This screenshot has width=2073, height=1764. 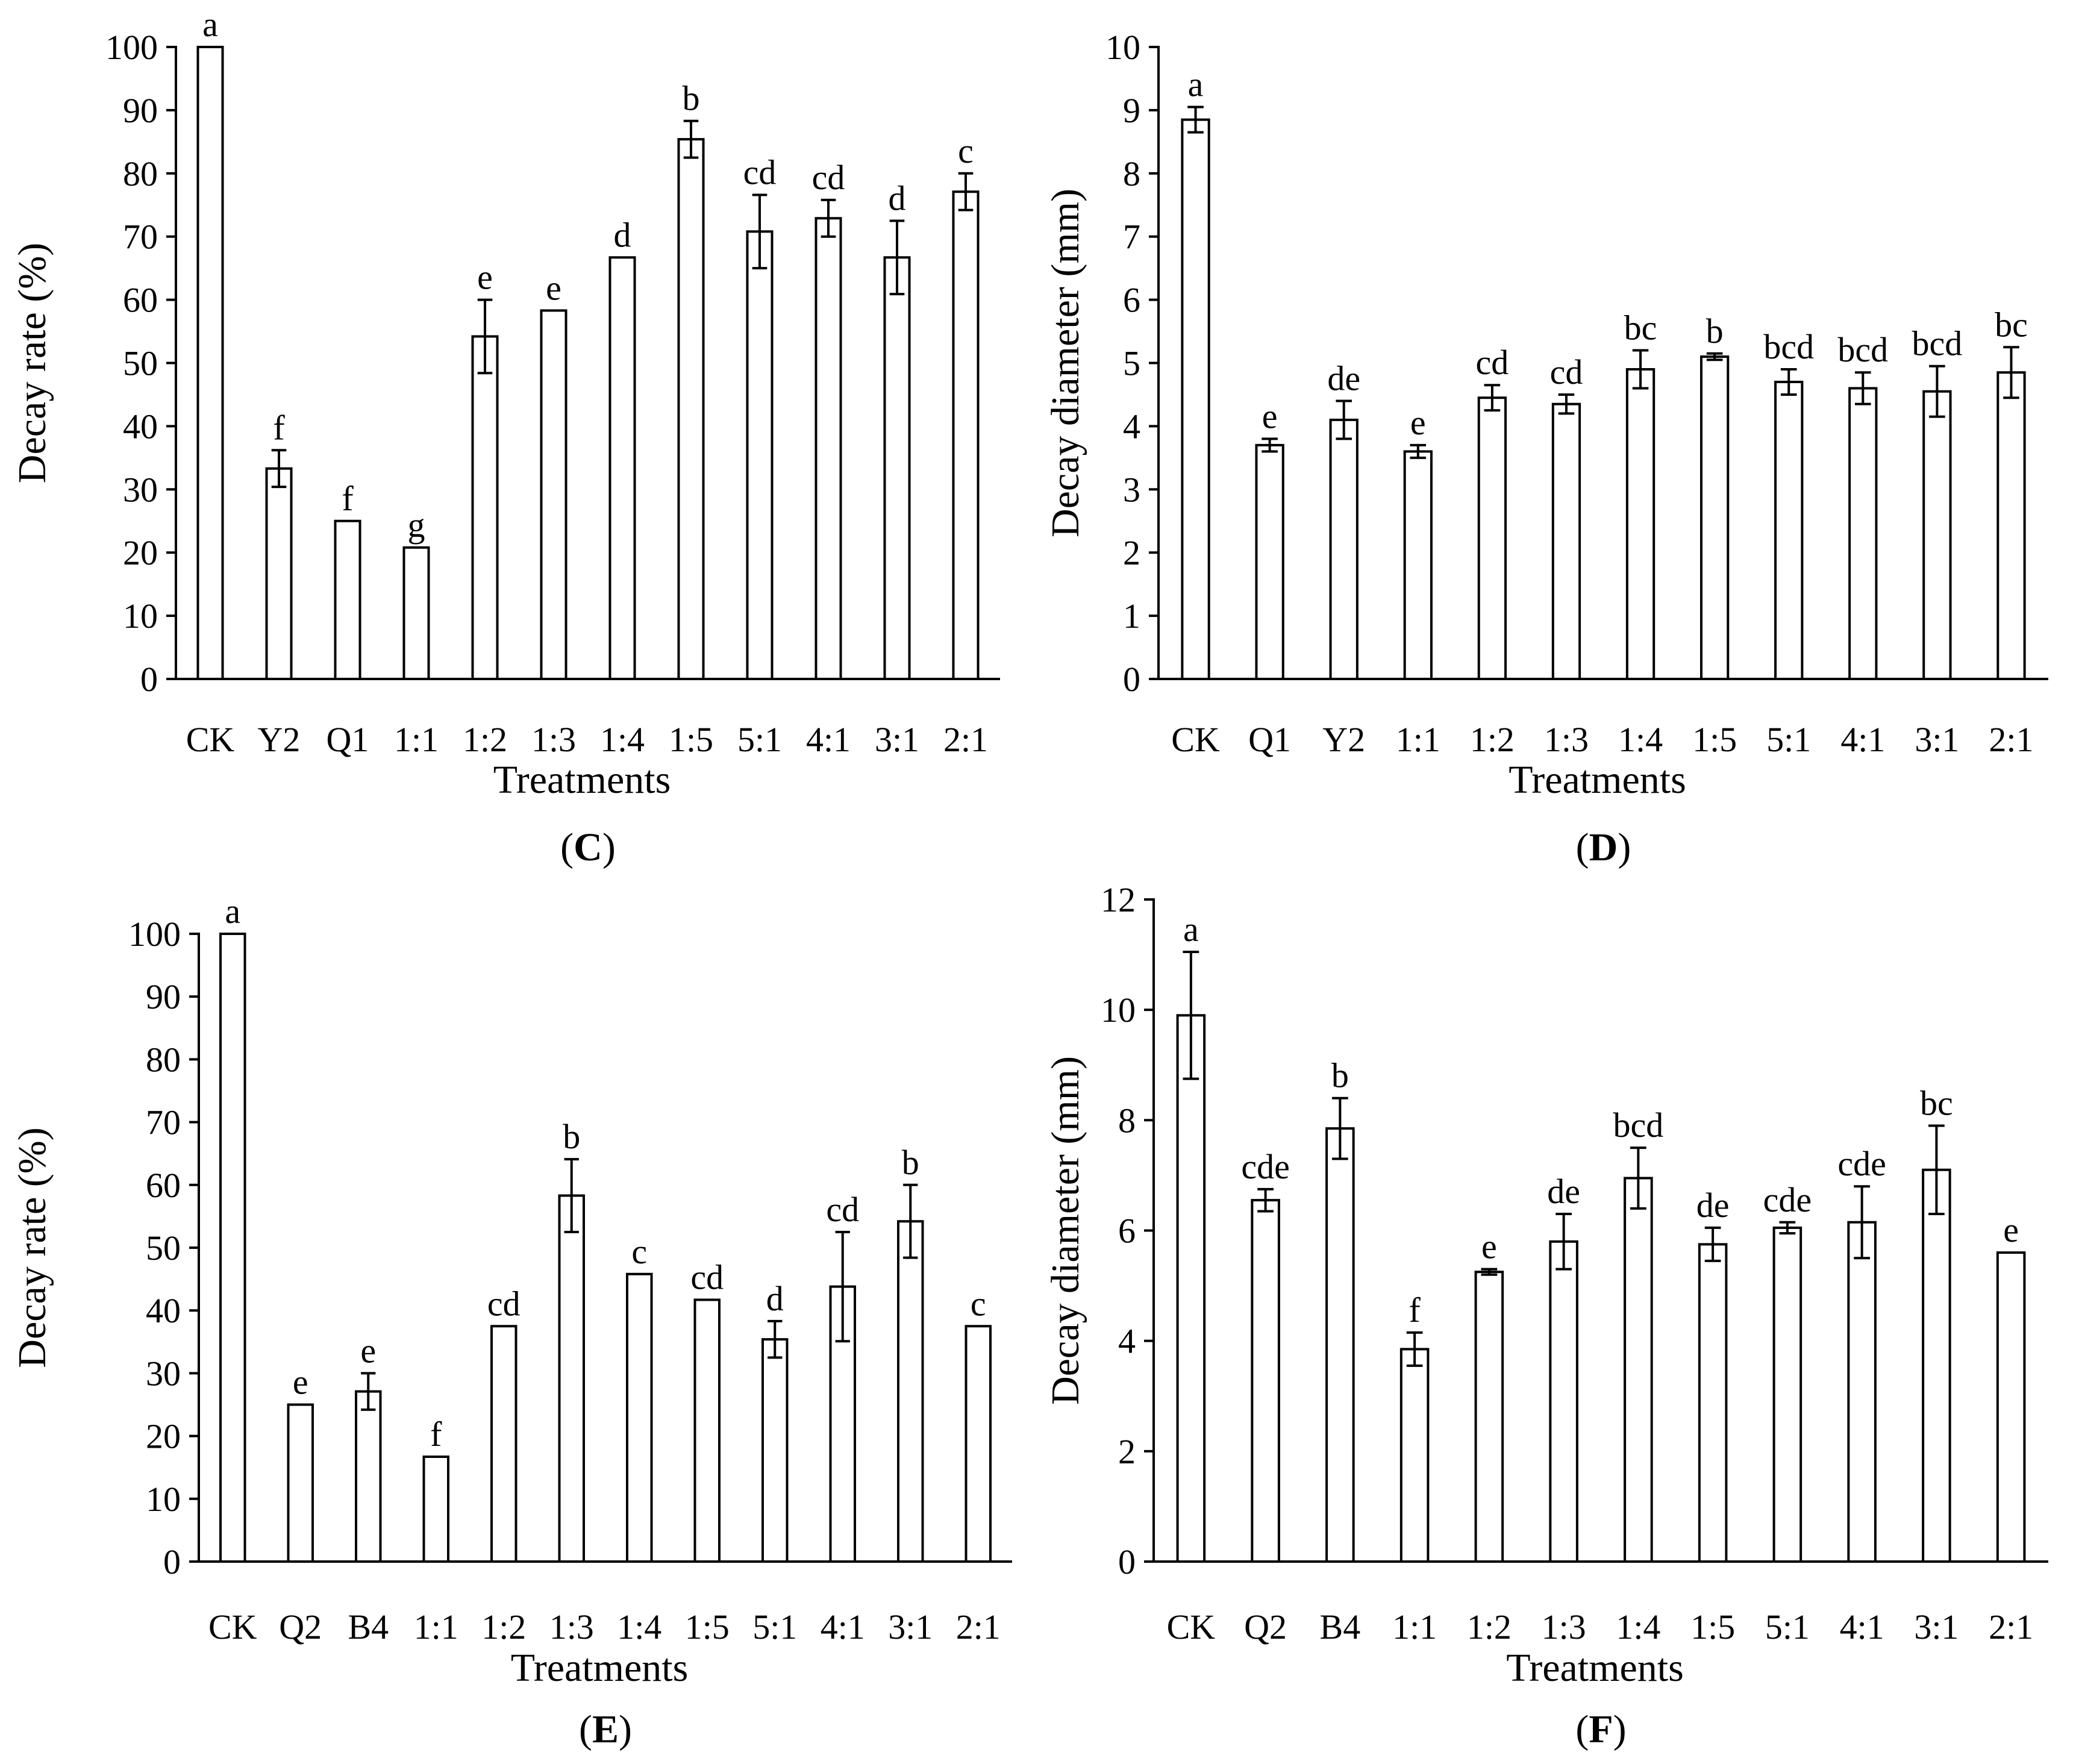 What do you see at coordinates (1862, 349) in the screenshot?
I see `significance-letter: bcd` at bounding box center [1862, 349].